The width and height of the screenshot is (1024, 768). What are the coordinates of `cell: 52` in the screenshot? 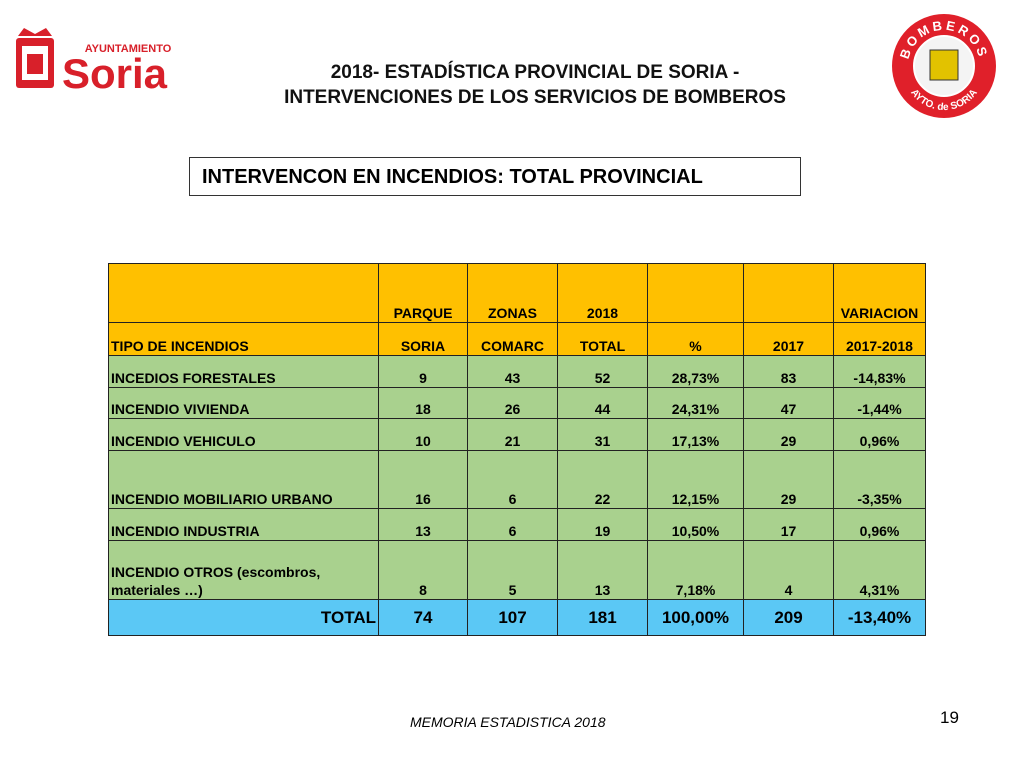 It's located at (602, 371).